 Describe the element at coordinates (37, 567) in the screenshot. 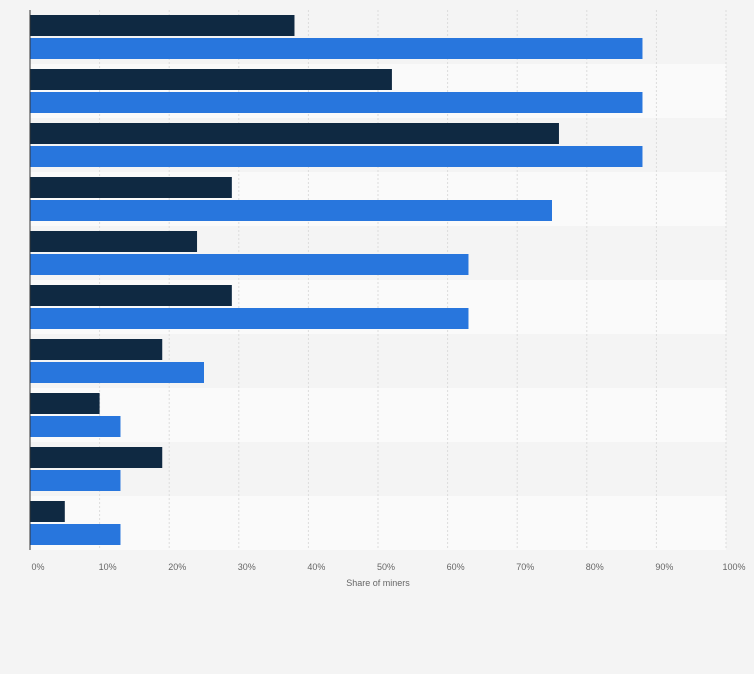

I see `x-tick-label: 0%` at that location.